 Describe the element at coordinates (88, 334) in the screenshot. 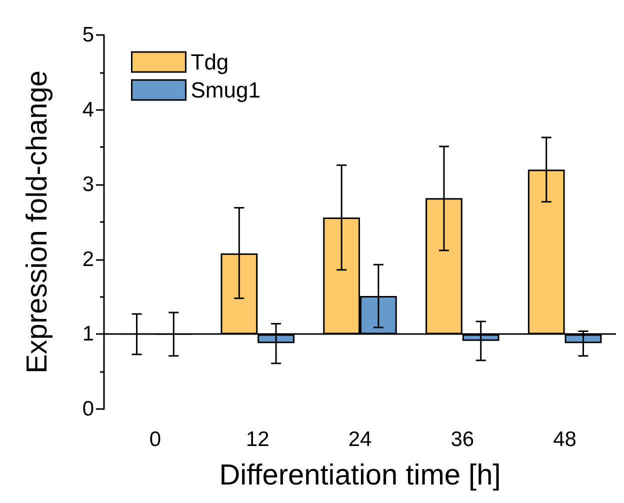

I see `y-tick-label: 1` at that location.